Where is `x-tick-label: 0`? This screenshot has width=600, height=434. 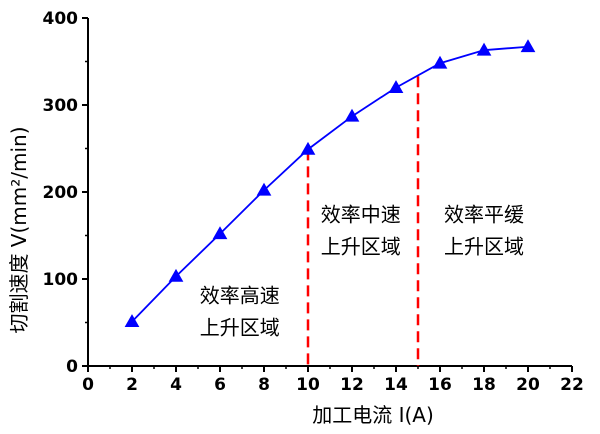 x-tick-label: 0 is located at coordinates (88, 385).